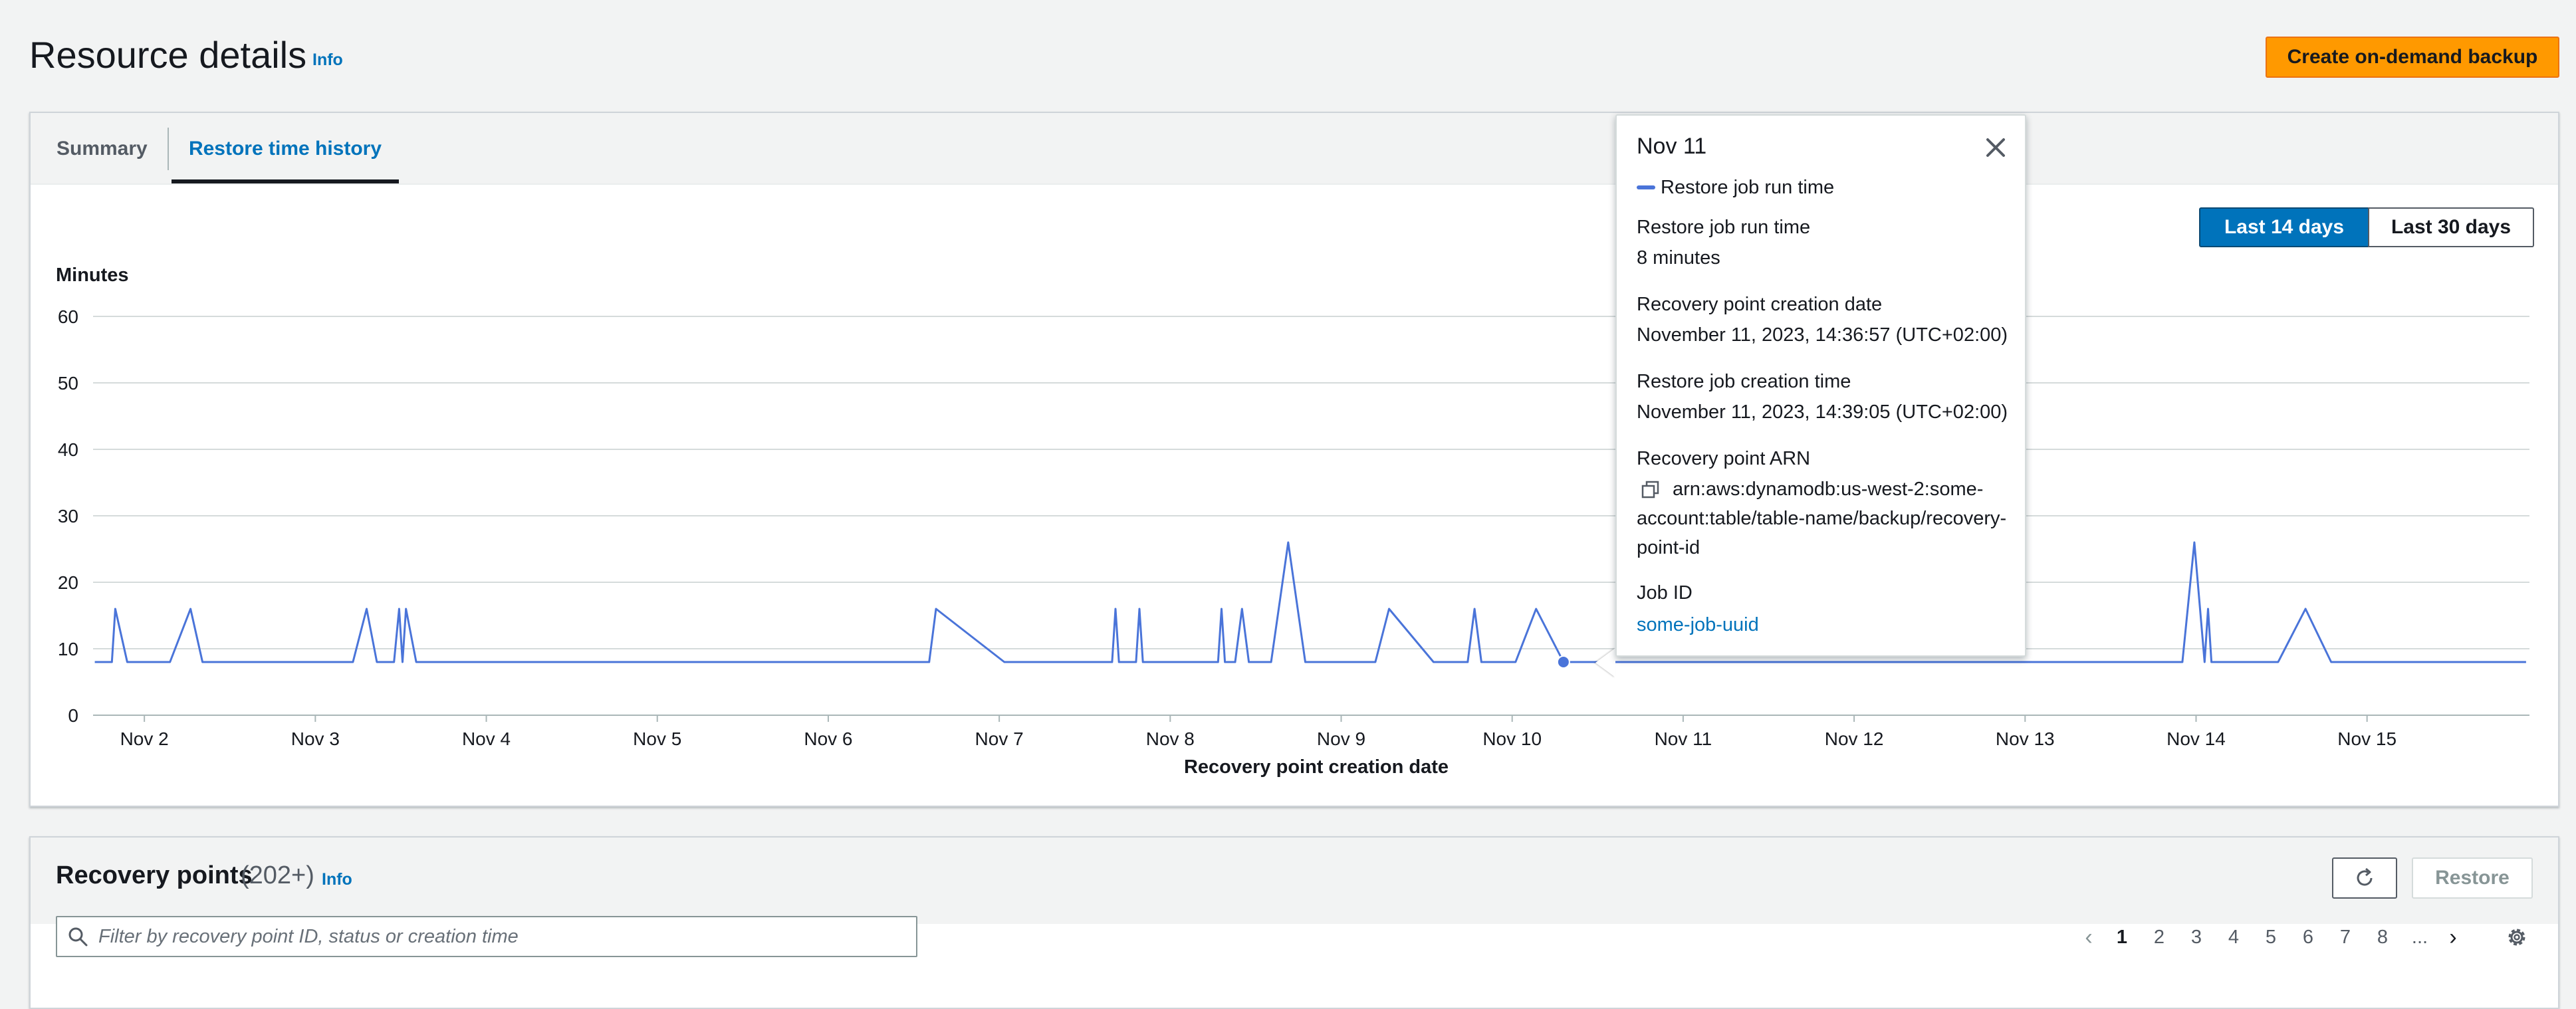 The height and width of the screenshot is (1009, 2576). Describe the element at coordinates (1724, 458) in the screenshot. I see `recovery-point-arn-label: Recovery point ARN` at that location.